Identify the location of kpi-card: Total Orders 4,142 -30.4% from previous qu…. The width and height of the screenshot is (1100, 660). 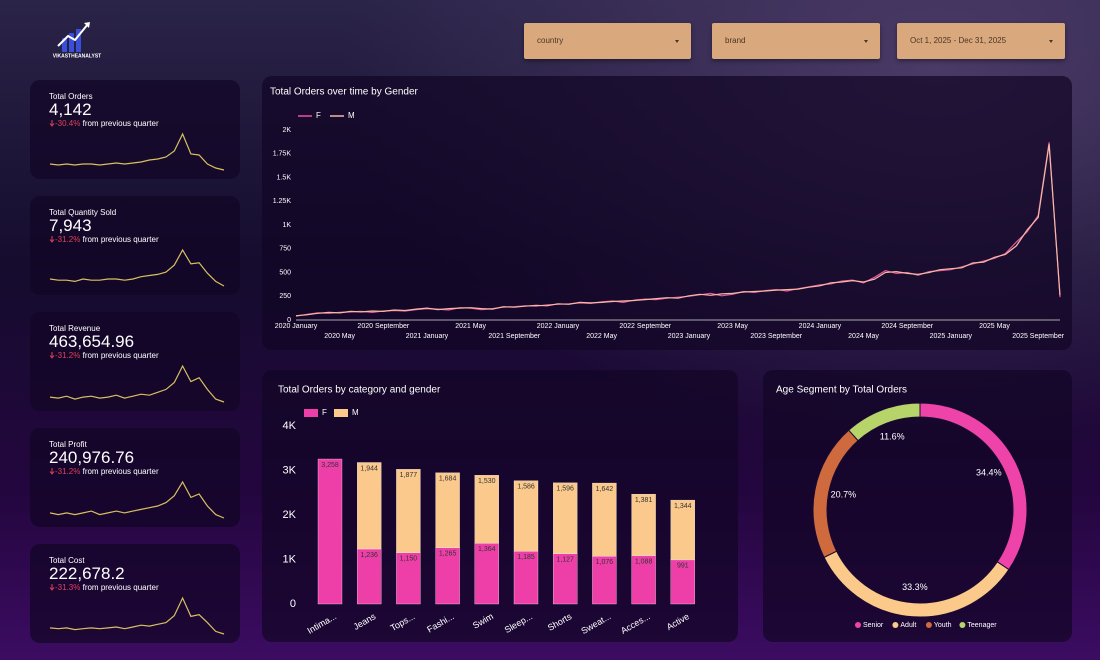
(135, 129).